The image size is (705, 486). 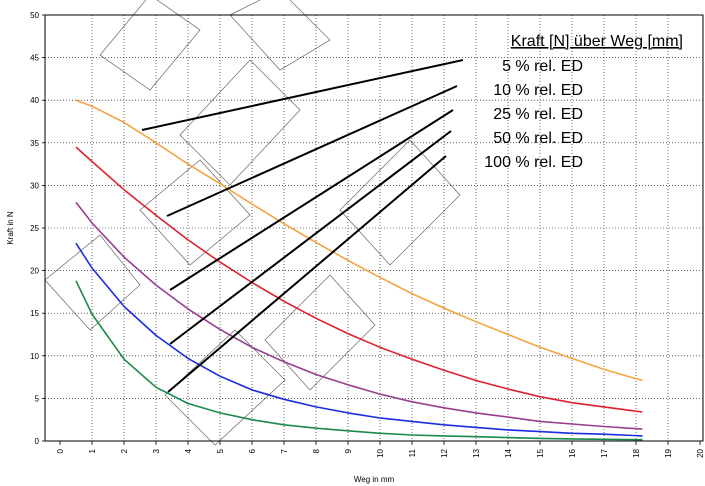 I want to click on x-tick-label-2: 2, so click(x=124, y=450).